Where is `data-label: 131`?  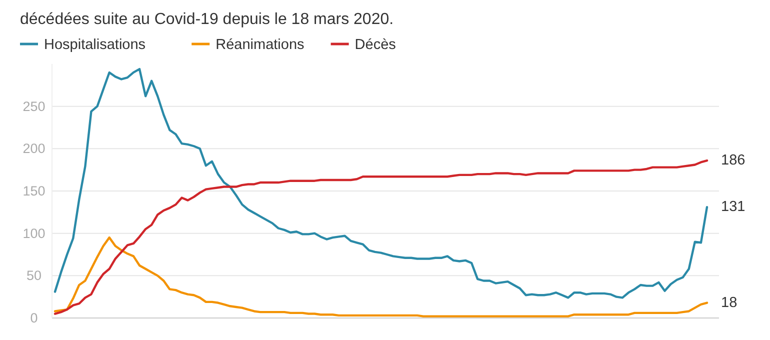
data-label: 131 is located at coordinates (733, 207).